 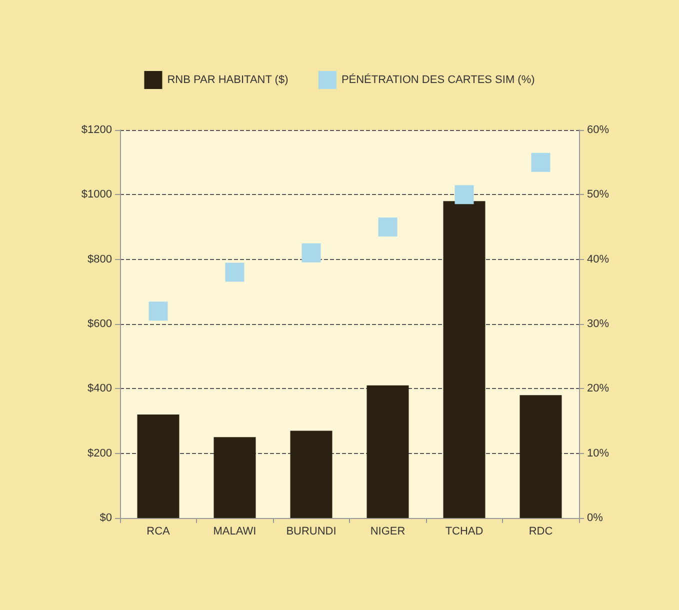 What do you see at coordinates (234, 532) in the screenshot?
I see `x-tick-label: MALAWI` at bounding box center [234, 532].